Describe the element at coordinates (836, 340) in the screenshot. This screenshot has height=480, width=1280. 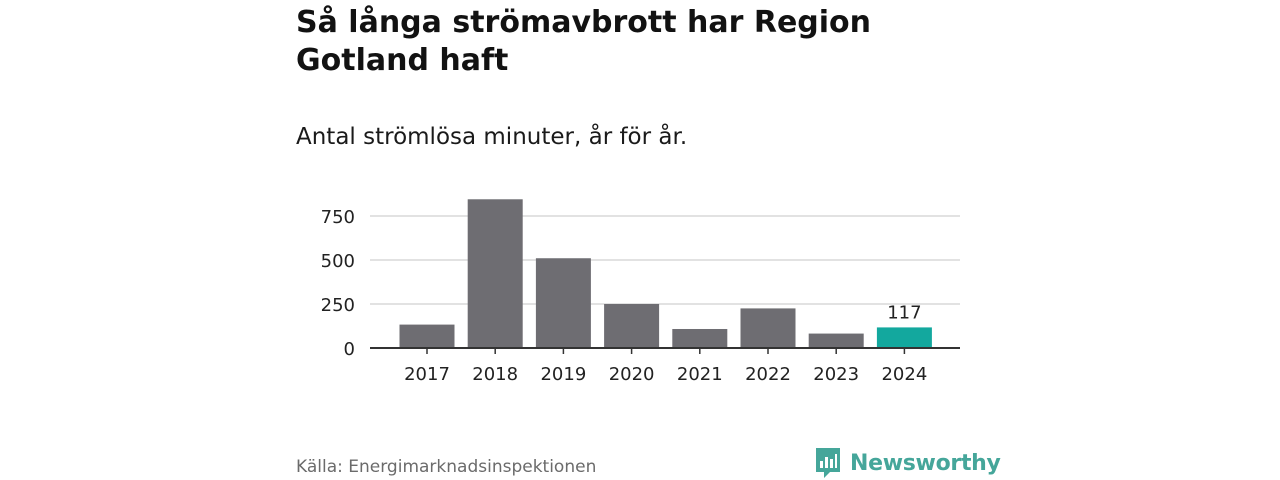
I see `bar-2023` at that location.